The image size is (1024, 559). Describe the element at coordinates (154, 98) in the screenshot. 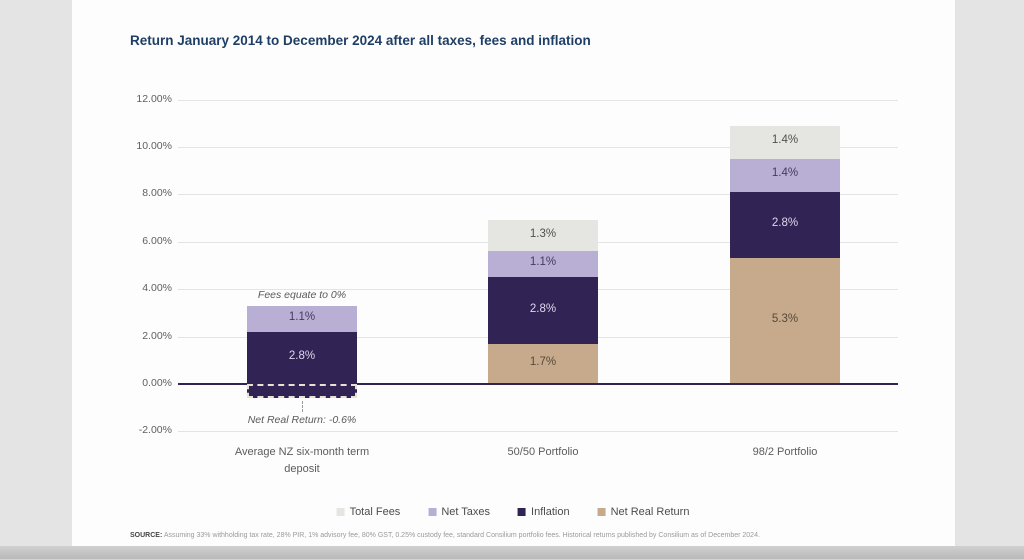

I see `y-axis-tick-label: 12.00%` at that location.